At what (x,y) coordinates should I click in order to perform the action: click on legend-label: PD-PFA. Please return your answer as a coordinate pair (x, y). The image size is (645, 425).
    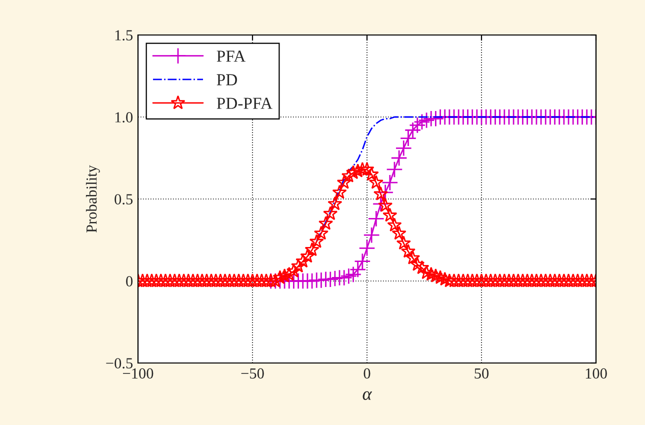
    Looking at the image, I should click on (244, 103).